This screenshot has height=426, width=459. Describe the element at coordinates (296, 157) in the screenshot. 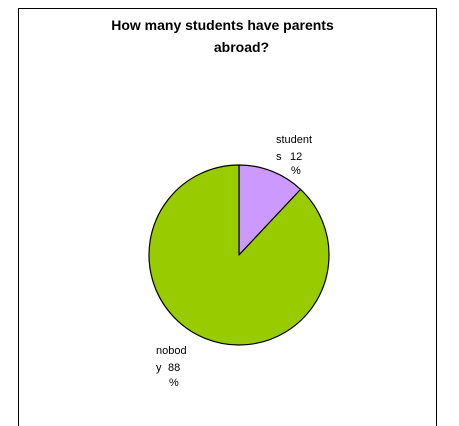

I see `slice-label-students-value: 12` at that location.